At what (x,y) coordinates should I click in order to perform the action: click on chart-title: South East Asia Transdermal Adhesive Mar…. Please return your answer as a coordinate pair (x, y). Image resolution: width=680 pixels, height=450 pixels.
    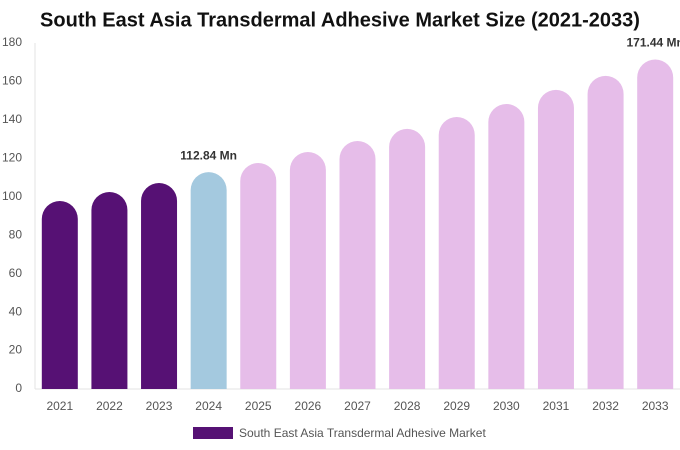
    Looking at the image, I should click on (340, 20).